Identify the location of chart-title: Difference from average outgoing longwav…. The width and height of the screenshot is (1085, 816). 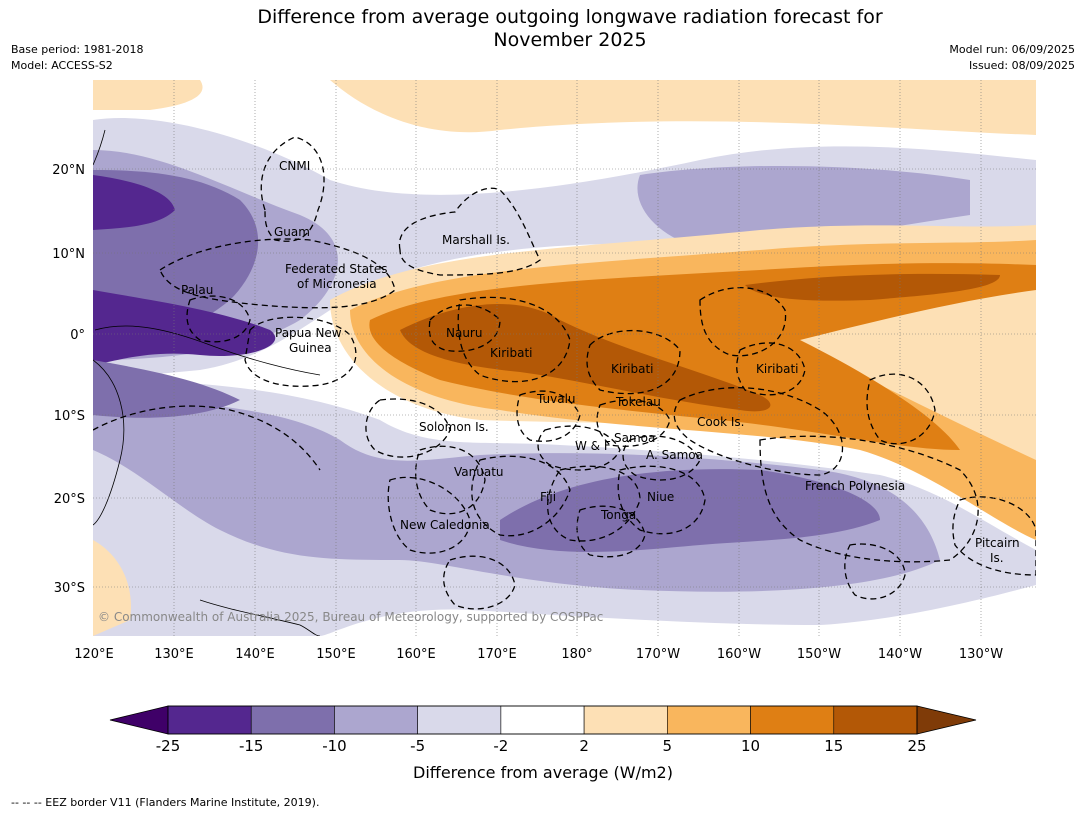
(542, 29).